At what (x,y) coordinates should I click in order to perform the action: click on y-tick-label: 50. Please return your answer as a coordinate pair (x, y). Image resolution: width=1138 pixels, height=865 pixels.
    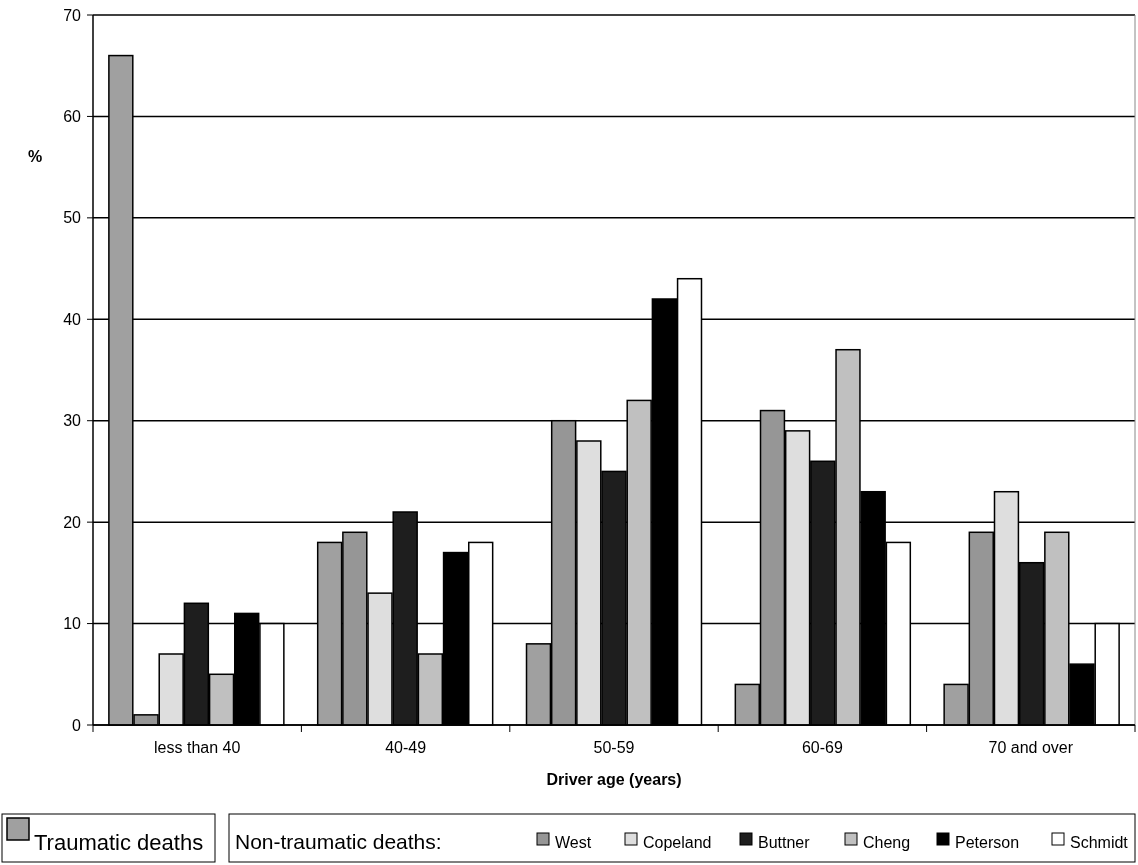
    Looking at the image, I should click on (72, 218).